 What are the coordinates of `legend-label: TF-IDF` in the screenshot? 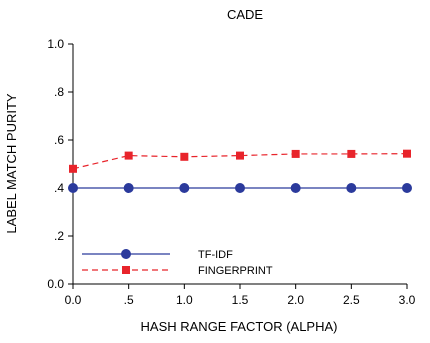 It's located at (215, 255).